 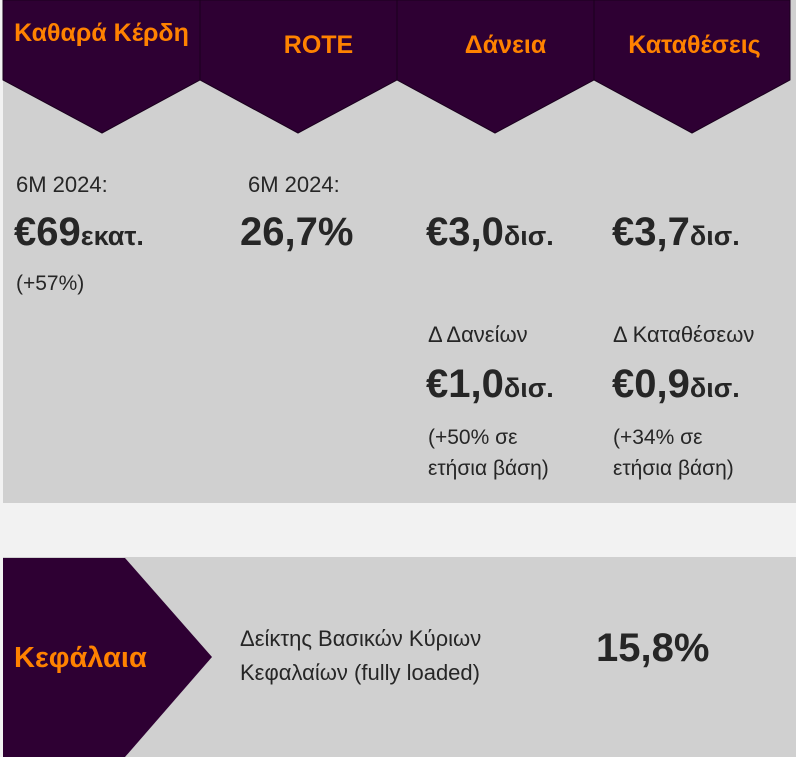 What do you see at coordinates (651, 232) in the screenshot?
I see `value: €3,7` at bounding box center [651, 232].